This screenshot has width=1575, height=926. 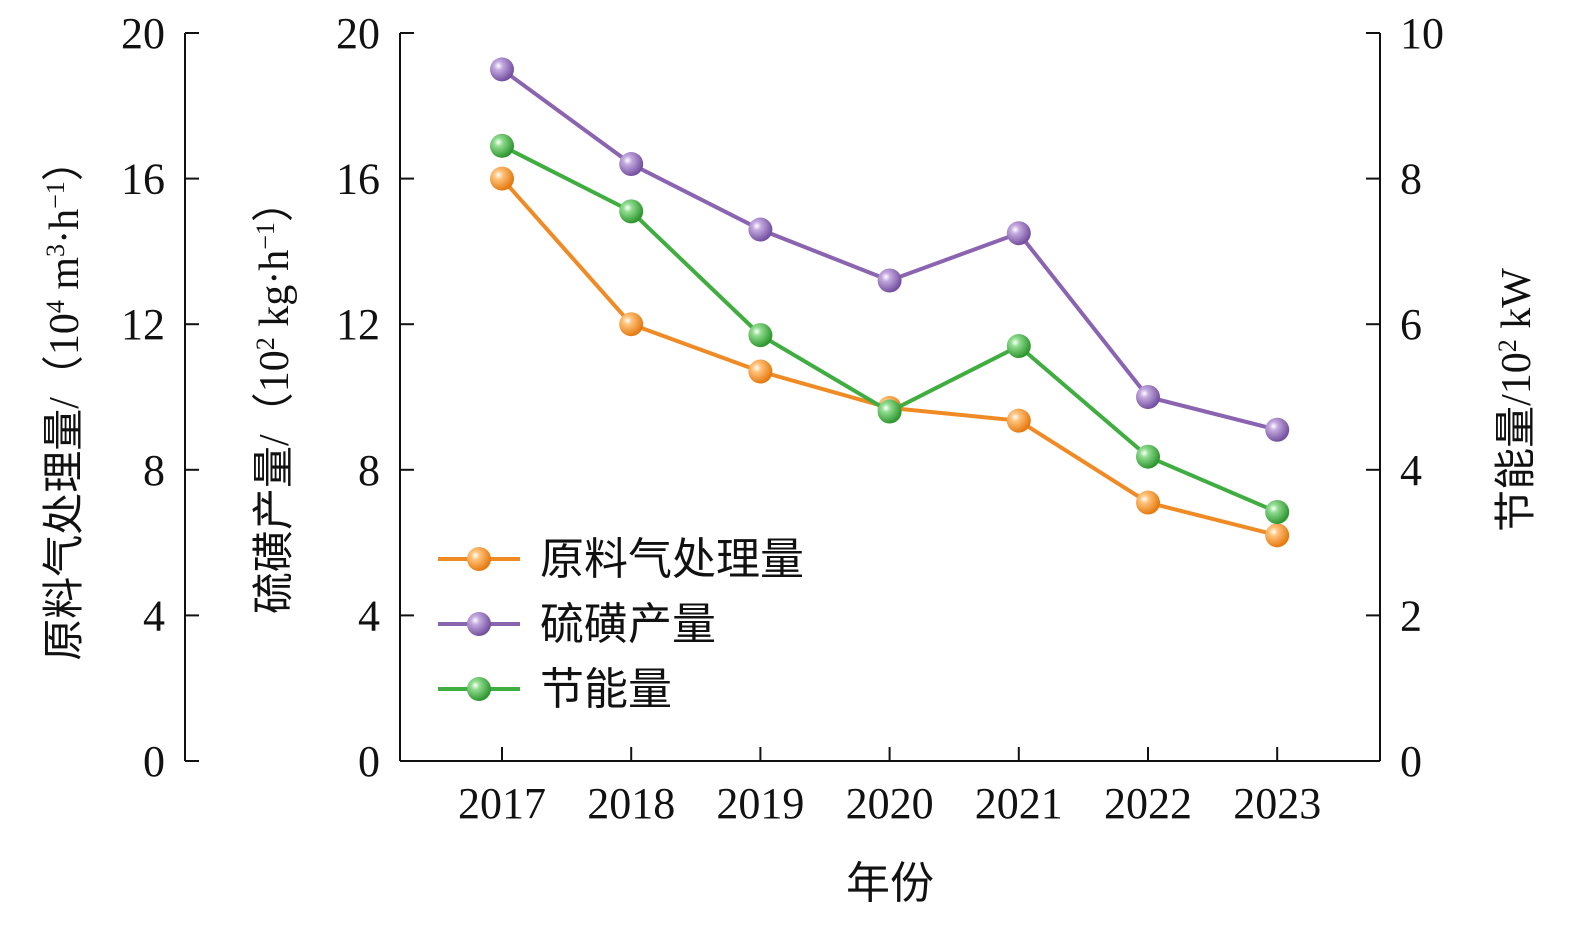 I want to click on right-tick-label: 4, so click(x=1411, y=470).